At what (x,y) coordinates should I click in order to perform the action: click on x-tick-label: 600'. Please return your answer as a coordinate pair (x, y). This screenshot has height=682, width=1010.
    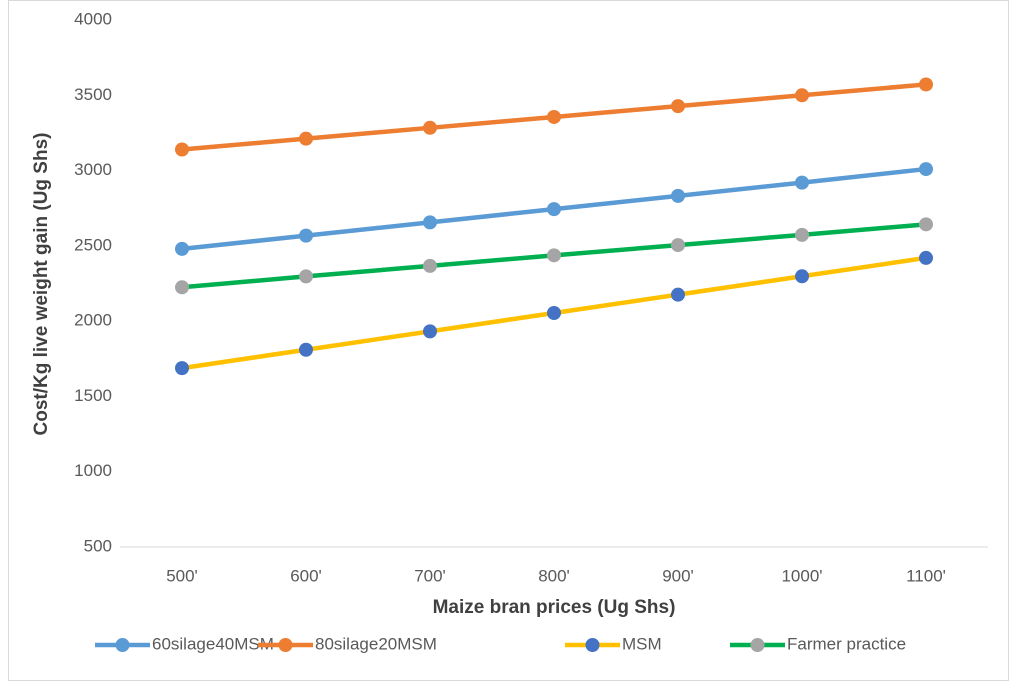
    Looking at the image, I should click on (306, 575).